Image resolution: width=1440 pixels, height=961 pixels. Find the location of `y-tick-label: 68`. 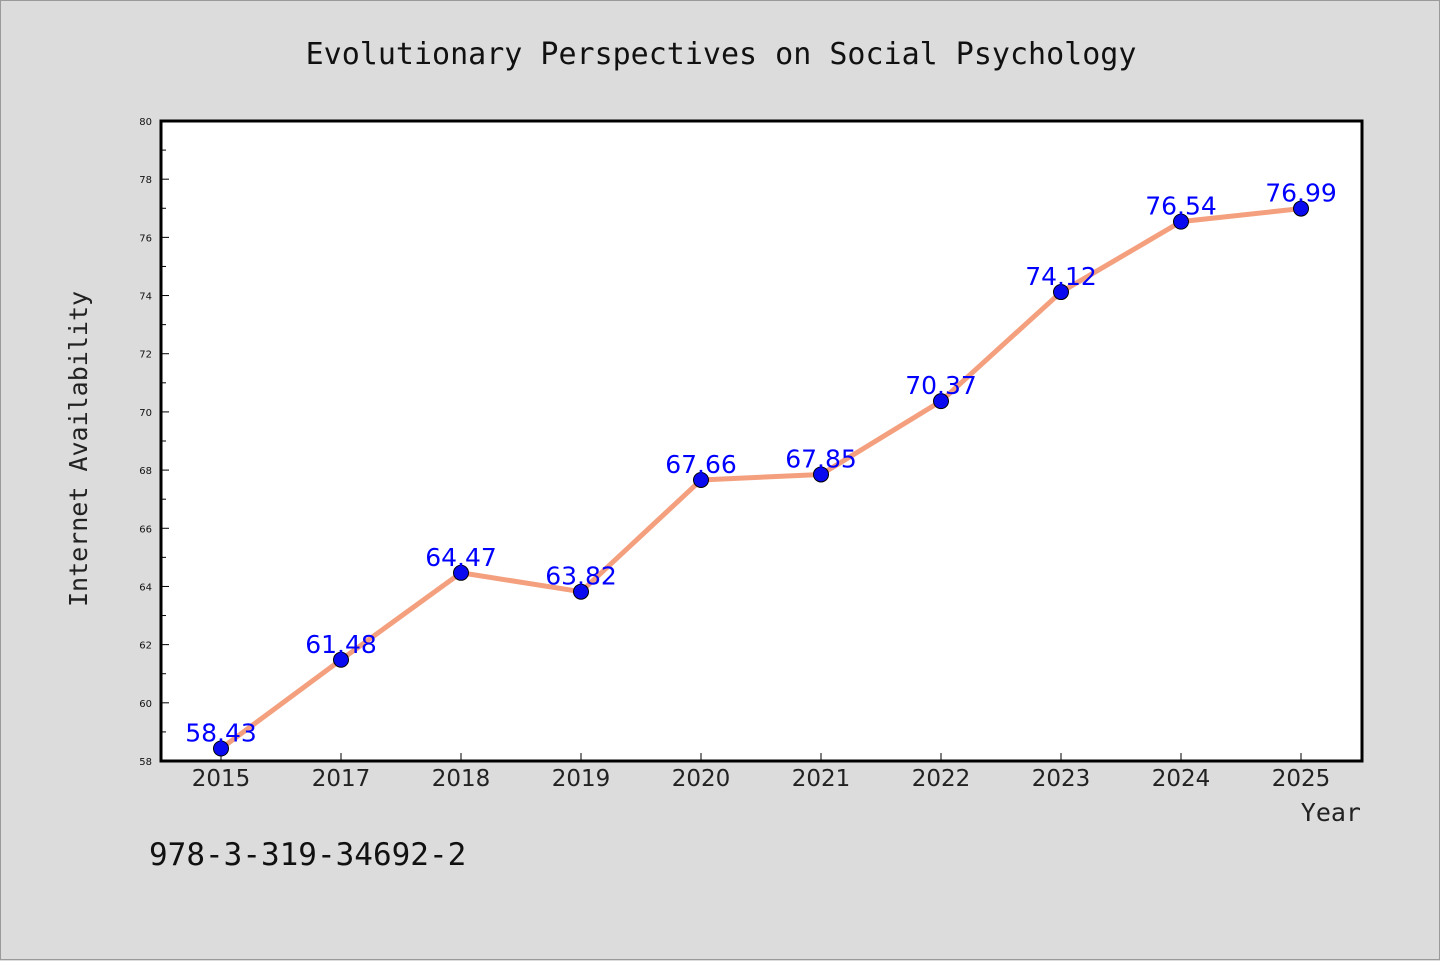

y-tick-label: 68 is located at coordinates (145, 471).